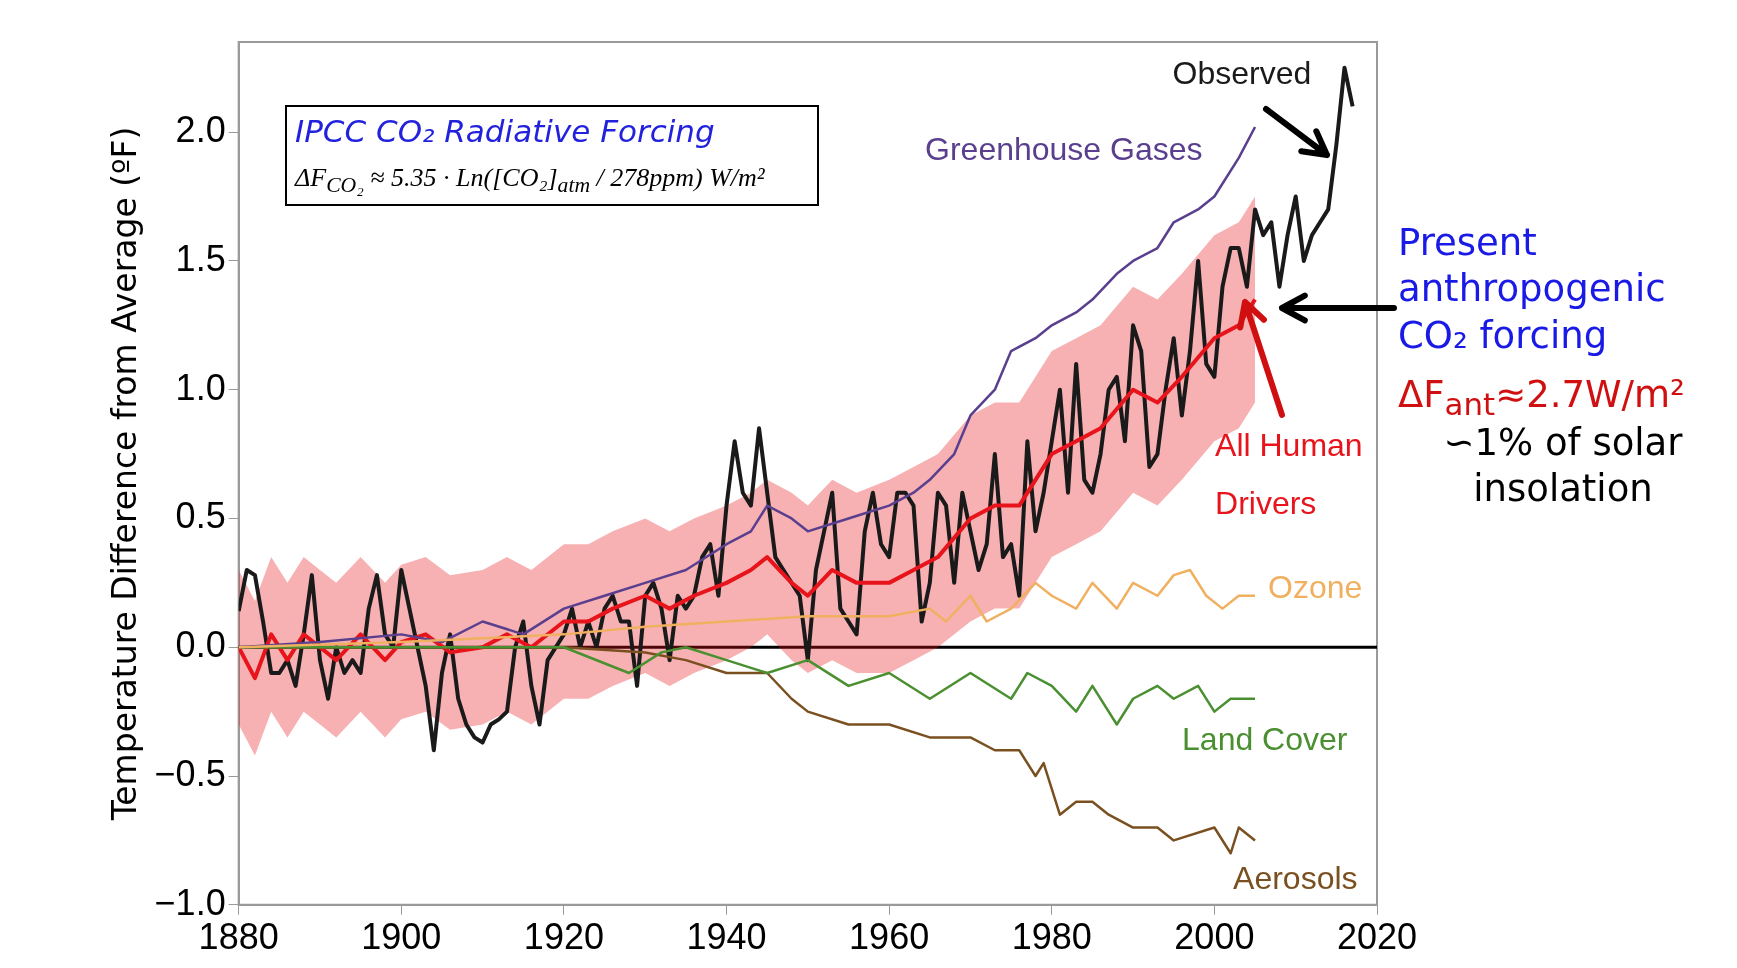  What do you see at coordinates (530, 181) in the screenshot?
I see `annotation: ΔF$_{CO₂}$ ≈ 5.35 · Ln([CO₂]$_{atm}$ / 278ppm) W/m²` at bounding box center [530, 181].